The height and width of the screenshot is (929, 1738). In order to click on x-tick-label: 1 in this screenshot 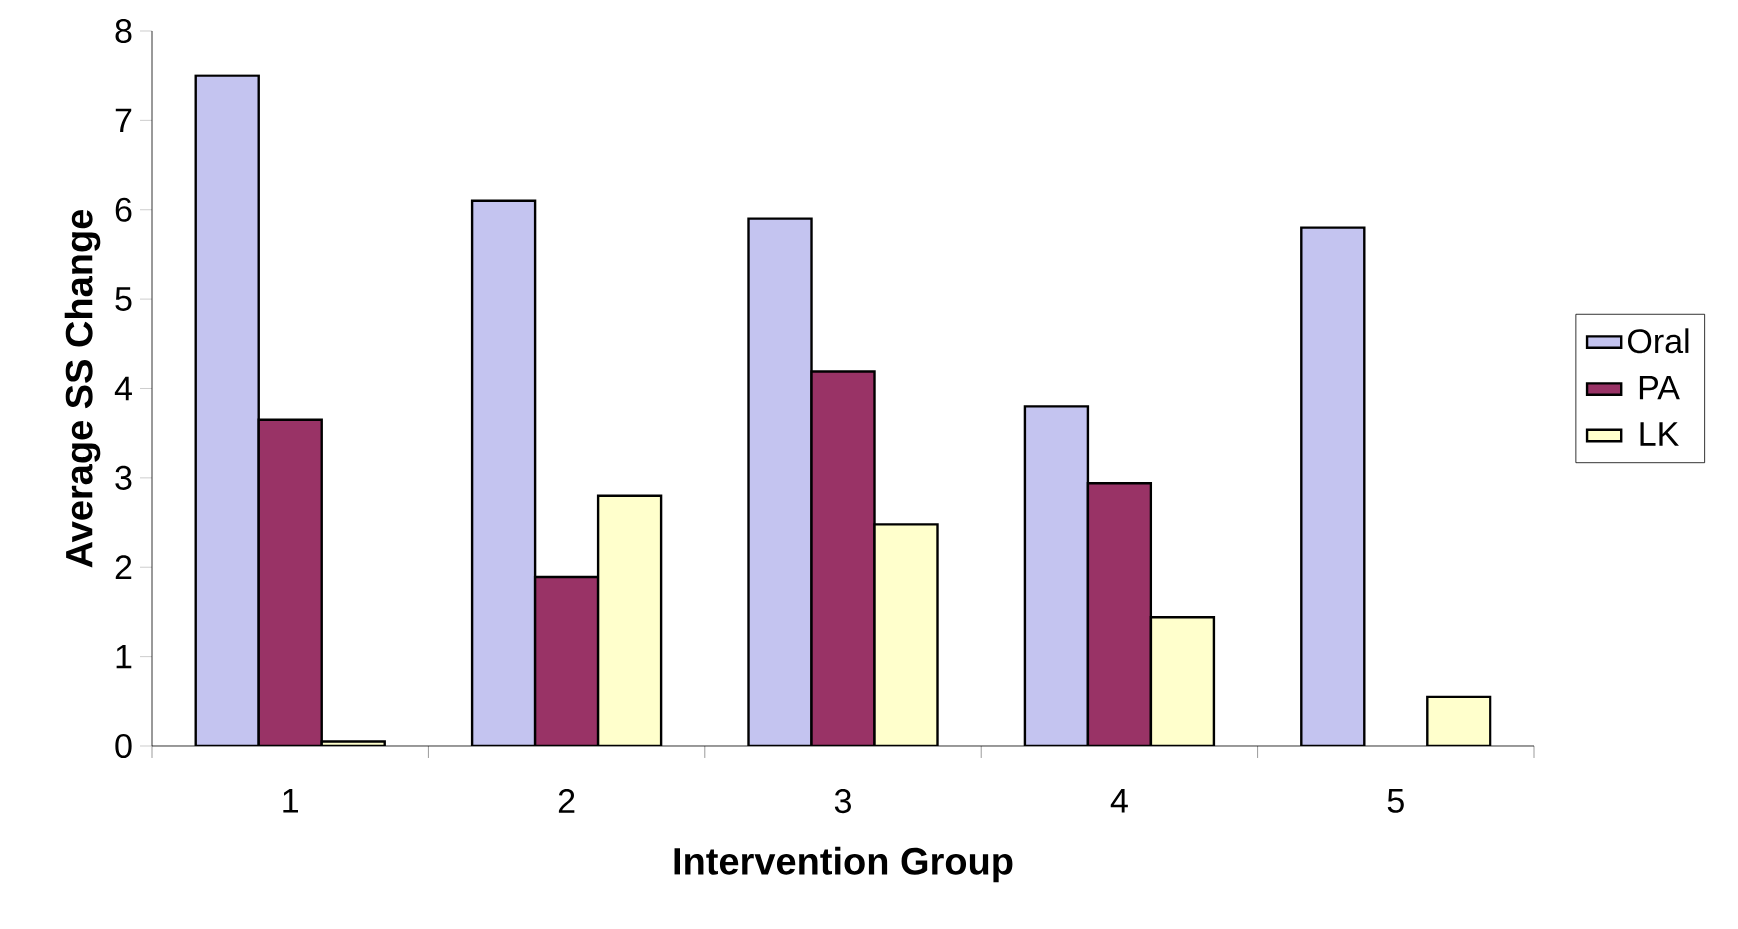, I will do `click(291, 801)`.